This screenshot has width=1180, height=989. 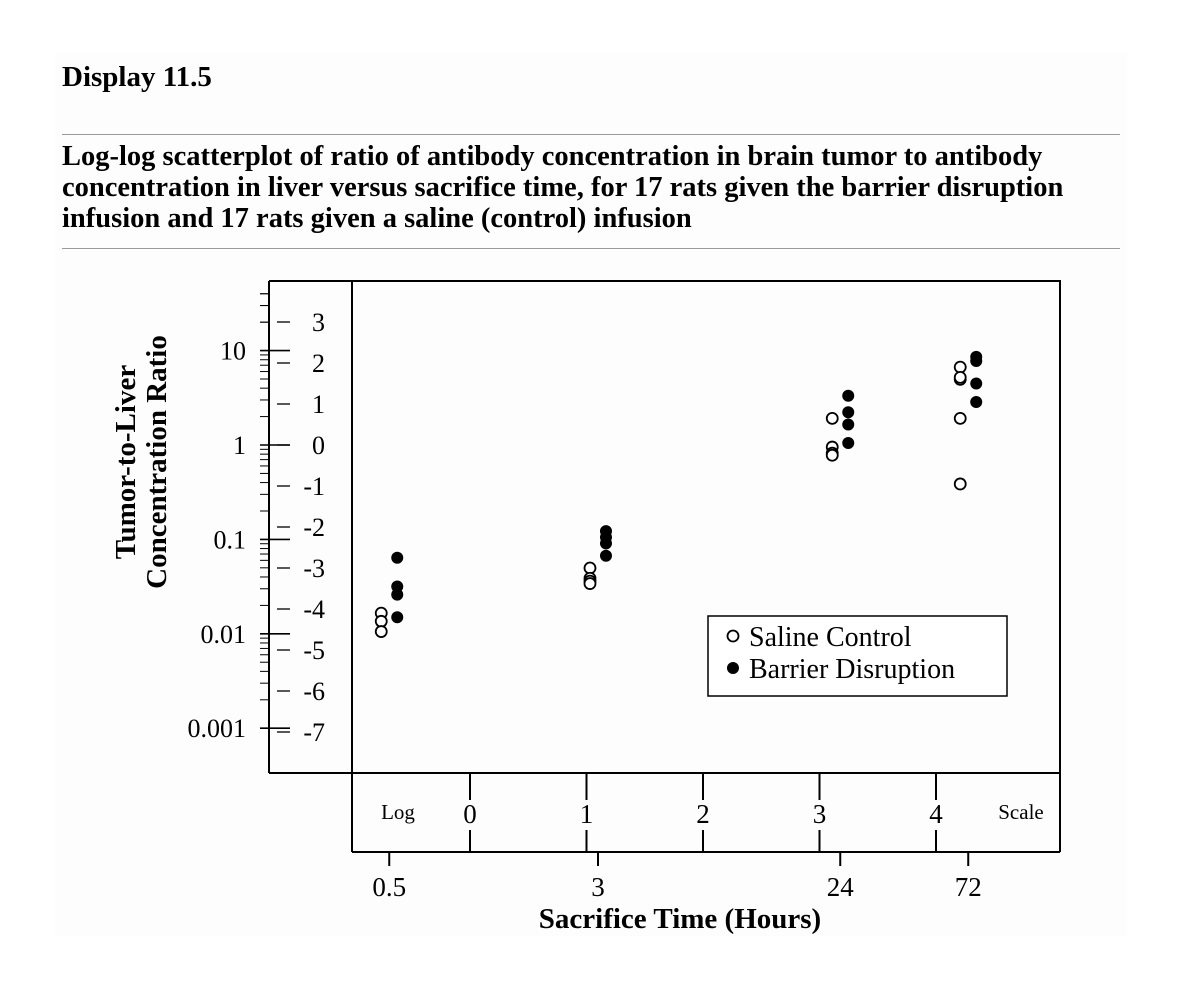 I want to click on y-tick-label: 0.01, so click(x=224, y=634).